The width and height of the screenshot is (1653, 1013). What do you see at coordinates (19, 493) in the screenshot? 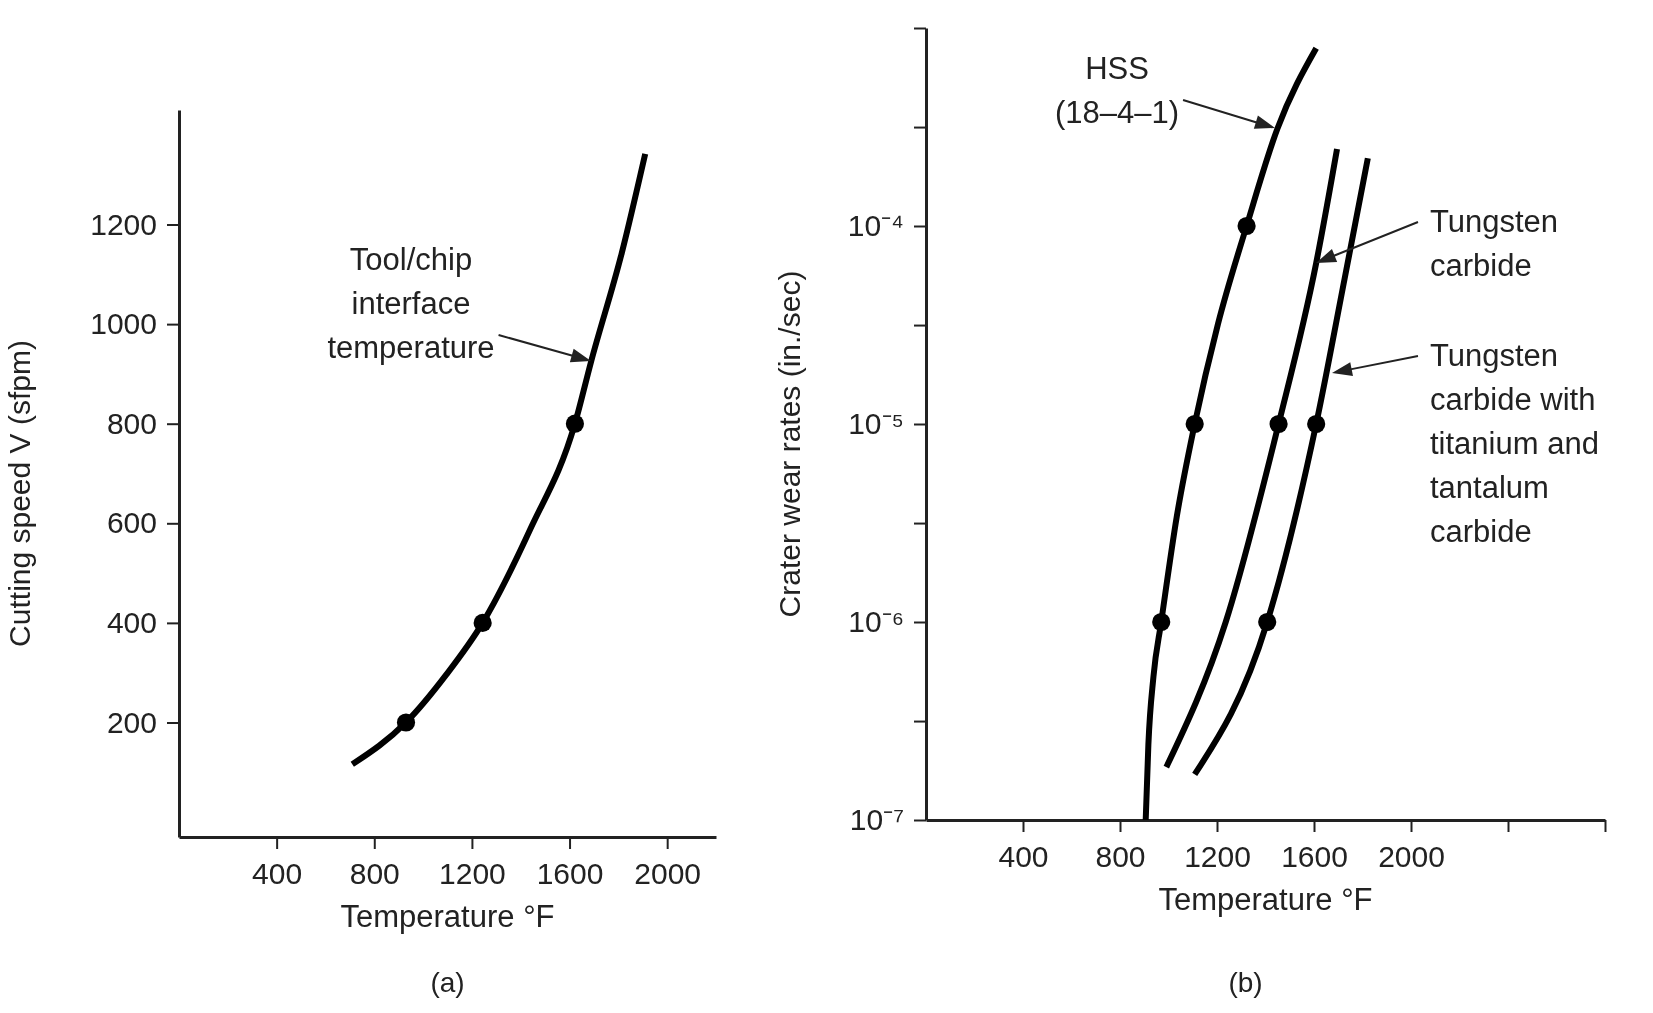
I see `y-axis-title: Cutting speed V (sfpm)` at bounding box center [19, 493].